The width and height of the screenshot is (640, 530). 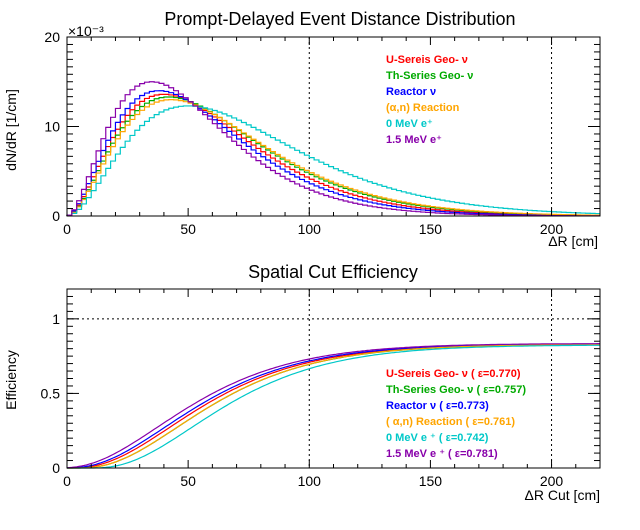 What do you see at coordinates (437, 438) in the screenshot?
I see `legend-entry-4: 0 MeV e ⁺ ( ε=0.742)` at bounding box center [437, 438].